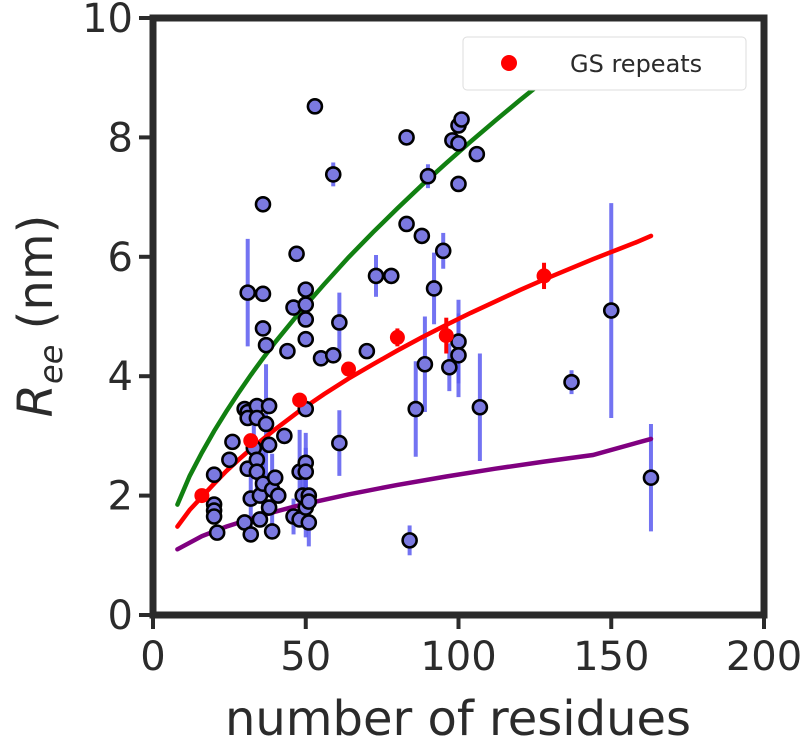 Image resolution: width=807 pixels, height=742 pixels. What do you see at coordinates (152, 657) in the screenshot?
I see `x-tick-label: 0` at bounding box center [152, 657].